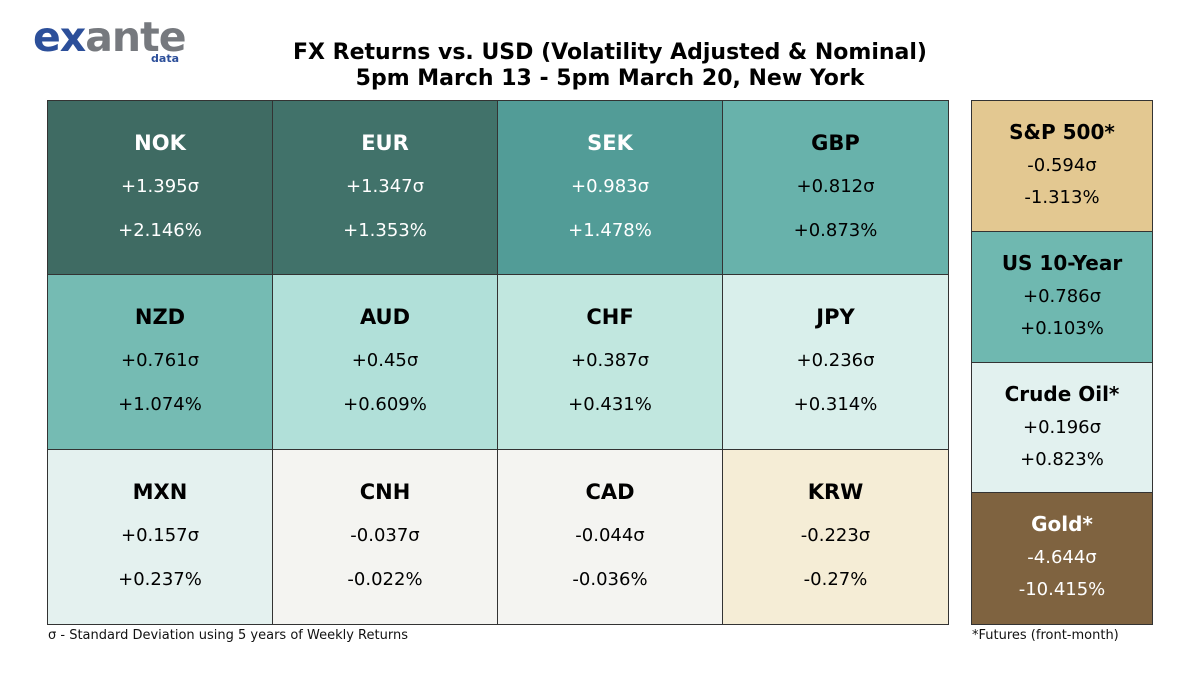 The height and width of the screenshot is (675, 1200). I want to click on asset-label: S&P 500*, so click(1062, 132).